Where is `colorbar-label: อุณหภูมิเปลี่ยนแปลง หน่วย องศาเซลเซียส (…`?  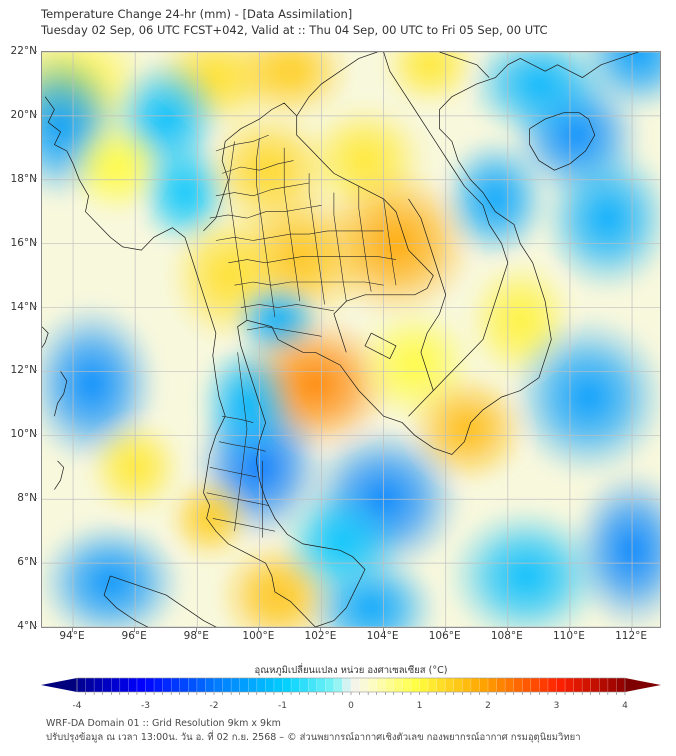
colorbar-label: อุณหภูมิเปลี่ยนแปลง หน่วย องศาเซลเซียส (… is located at coordinates (351, 670).